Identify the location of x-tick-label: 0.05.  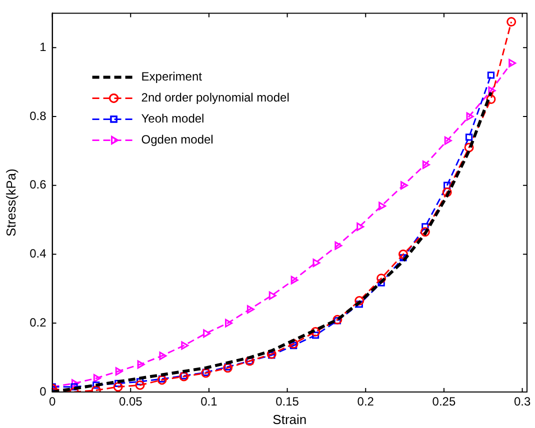
(130, 401).